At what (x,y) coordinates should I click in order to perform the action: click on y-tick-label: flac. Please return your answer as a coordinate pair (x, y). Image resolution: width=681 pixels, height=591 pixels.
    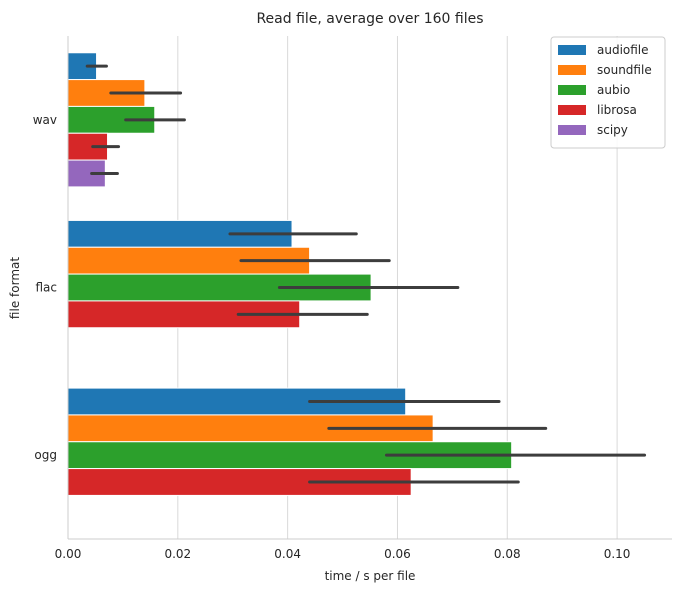
    Looking at the image, I should click on (46, 288).